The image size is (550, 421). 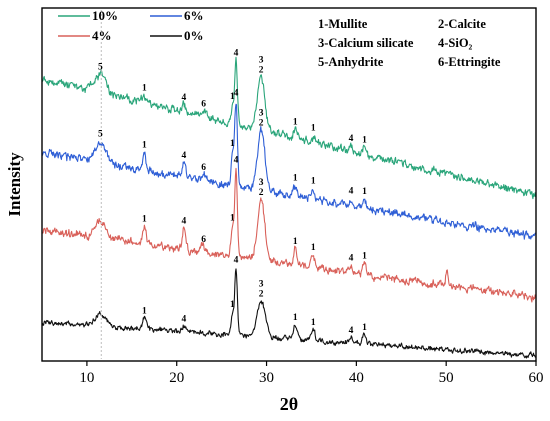 I want to click on legend-label: 0%, so click(x=194, y=35).